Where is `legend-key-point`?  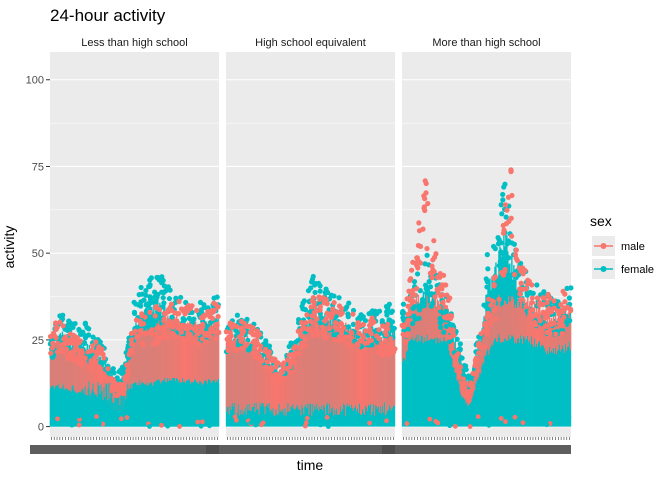 legend-key-point is located at coordinates (603, 269).